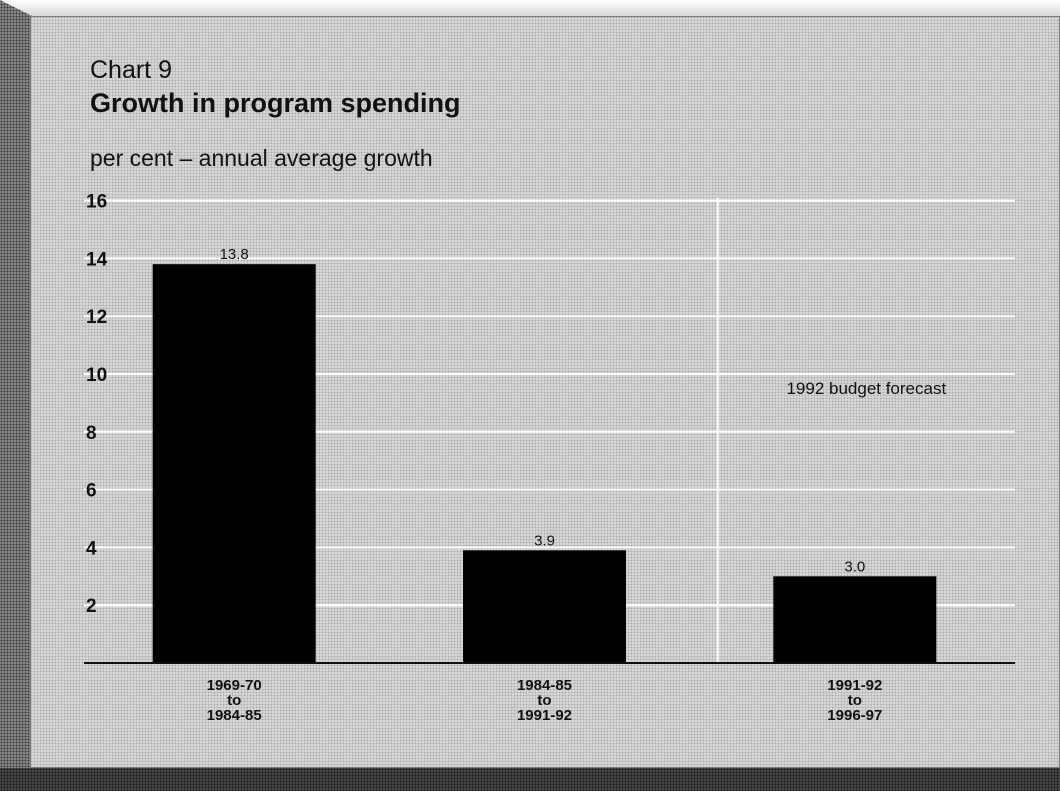 This screenshot has height=791, width=1060. I want to click on y-tick-label: 10, so click(96, 375).